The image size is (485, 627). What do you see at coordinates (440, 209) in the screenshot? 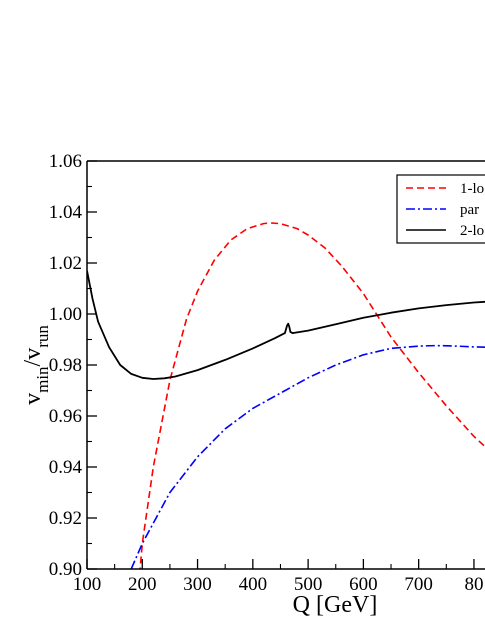
I see `legend: 1-lo par 2-lo` at bounding box center [440, 209].